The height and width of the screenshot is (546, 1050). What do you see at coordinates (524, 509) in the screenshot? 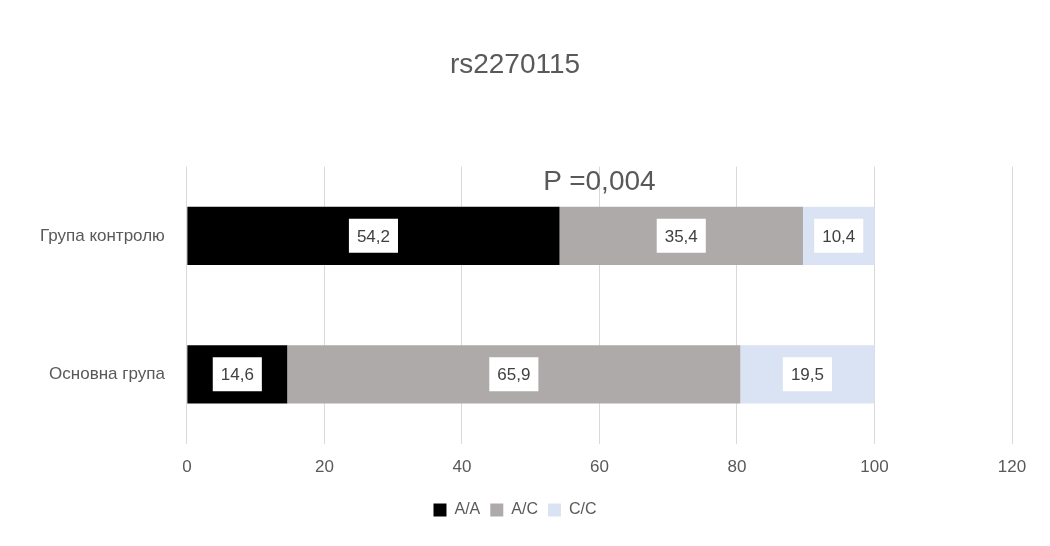
I see `legend-label: A/C` at bounding box center [524, 509].